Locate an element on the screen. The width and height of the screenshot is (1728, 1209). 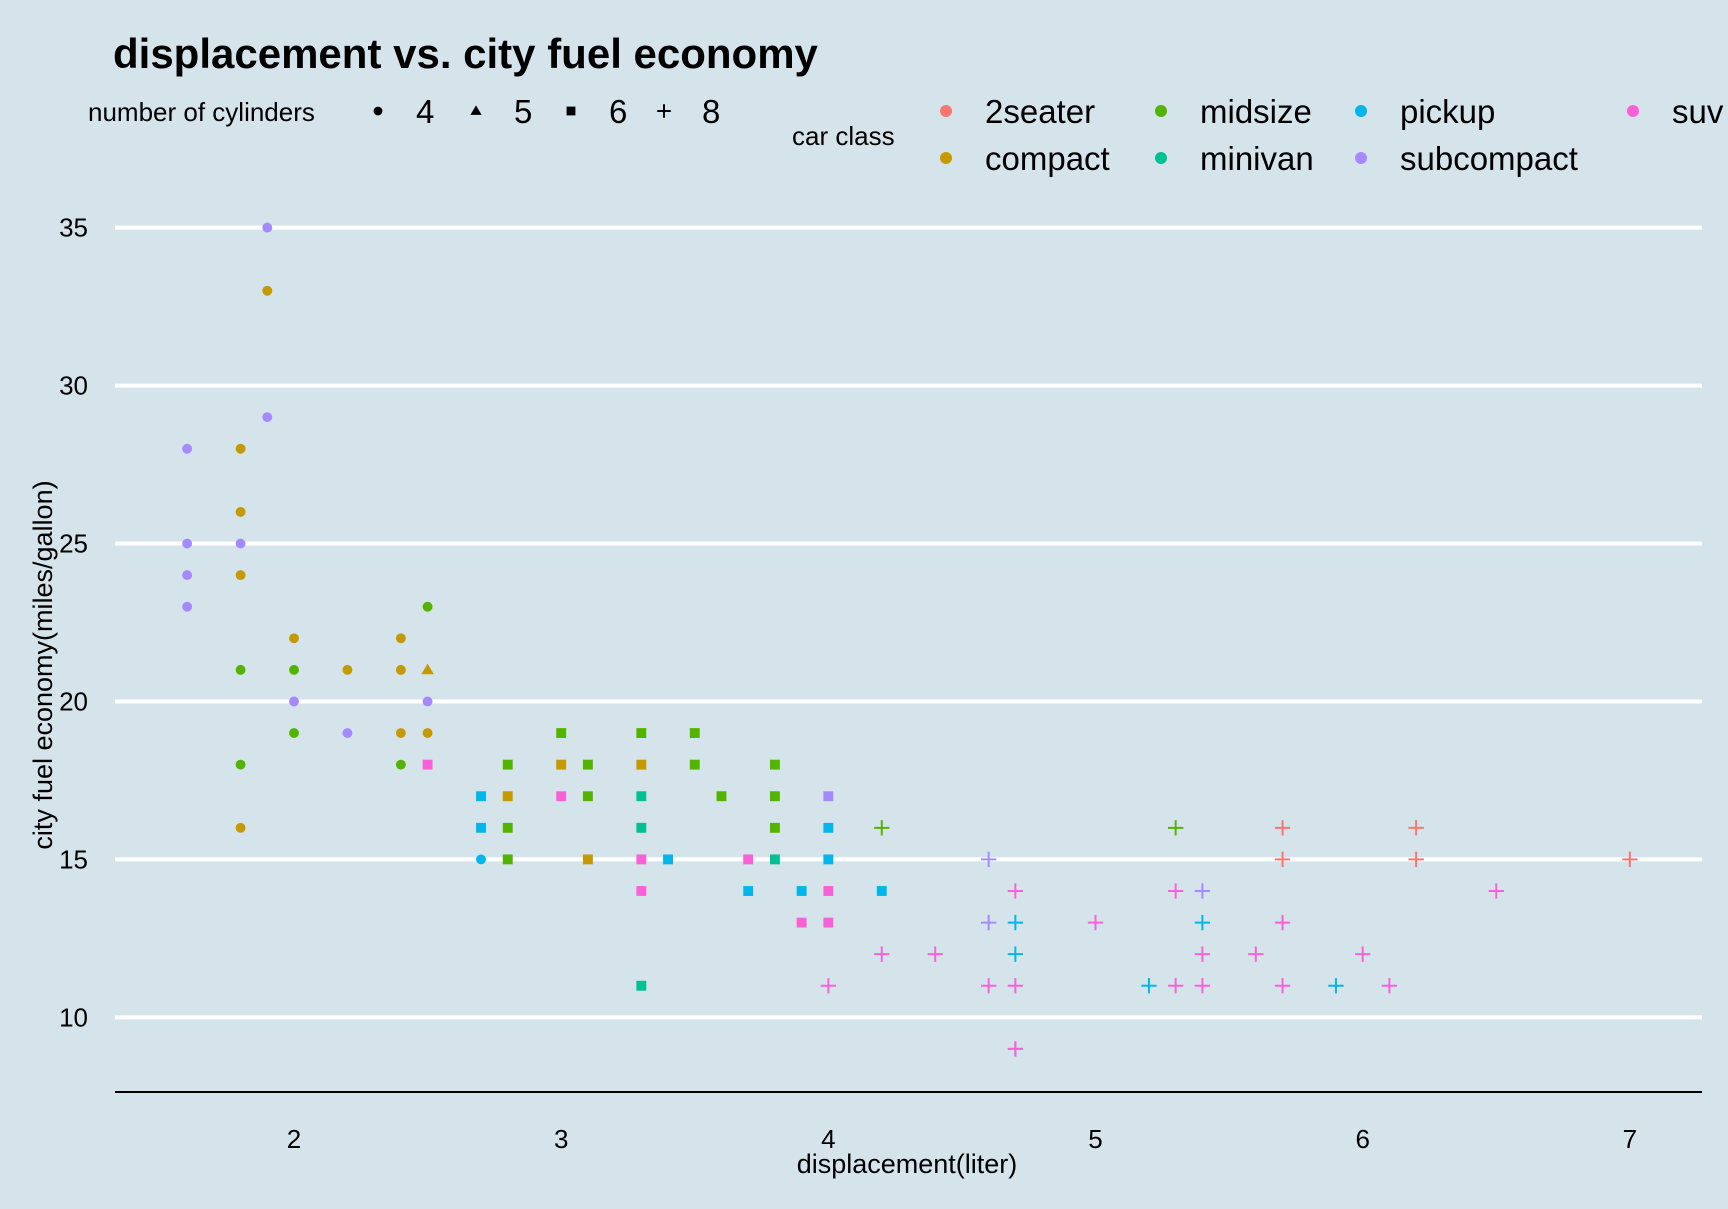
y-tick-label: 30 is located at coordinates (73, 386).